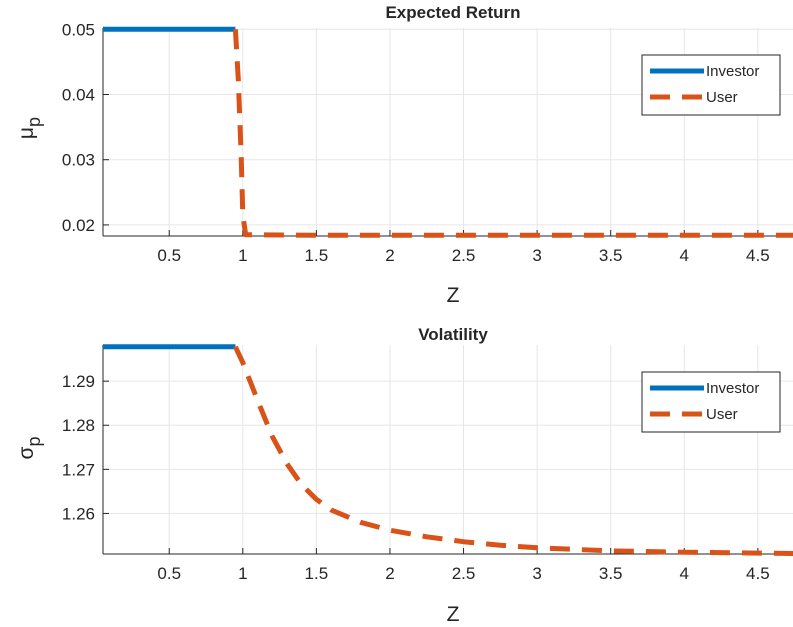 The width and height of the screenshot is (793, 627). I want to click on y-tick-label: 1.27, so click(78, 469).